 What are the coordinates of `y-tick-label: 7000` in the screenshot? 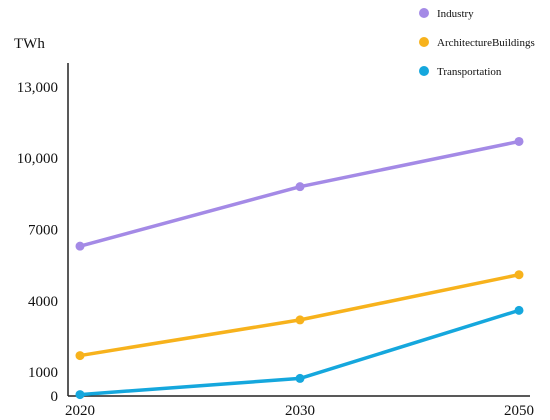 It's located at (43, 231).